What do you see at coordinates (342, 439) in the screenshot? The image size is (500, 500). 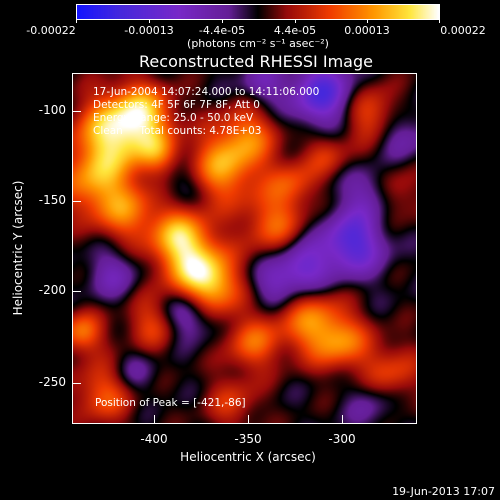 I see `x-tick-label: -300` at bounding box center [342, 439].